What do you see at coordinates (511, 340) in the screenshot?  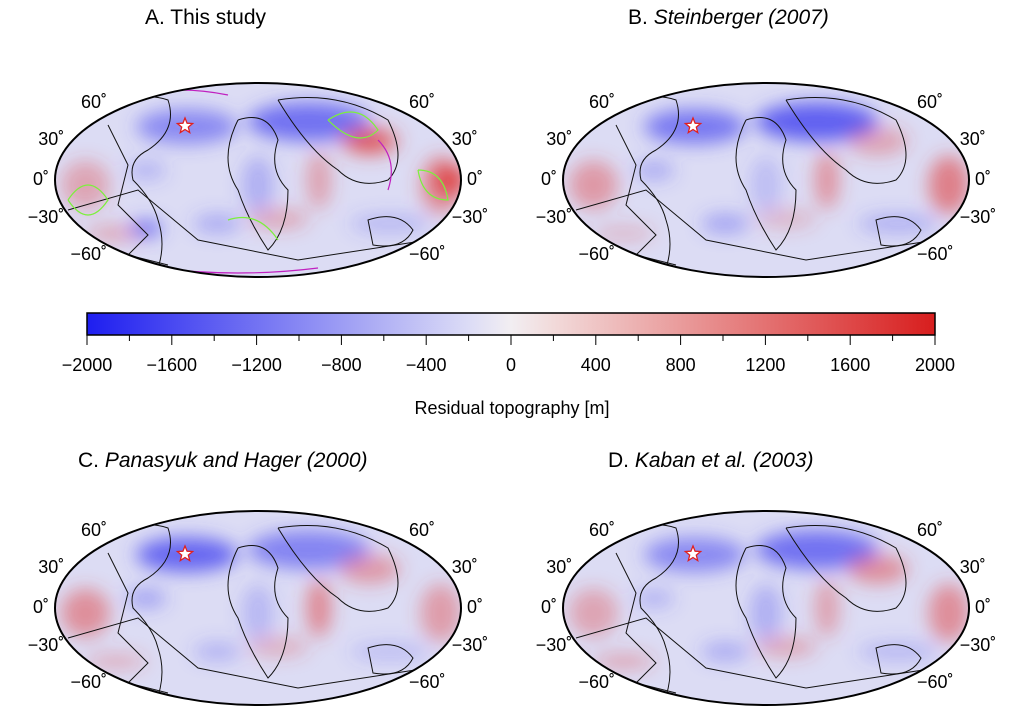 I see `colorbar-ticks` at bounding box center [511, 340].